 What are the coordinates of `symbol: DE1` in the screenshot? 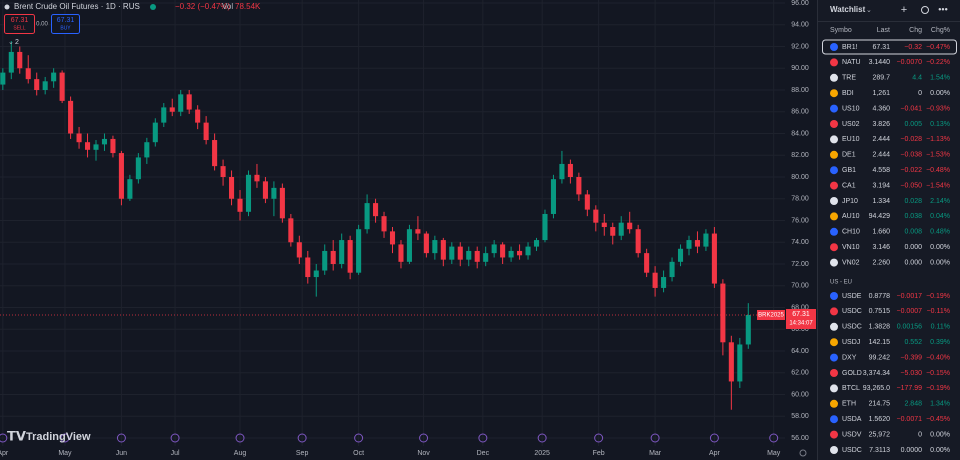 It's located at (849, 155).